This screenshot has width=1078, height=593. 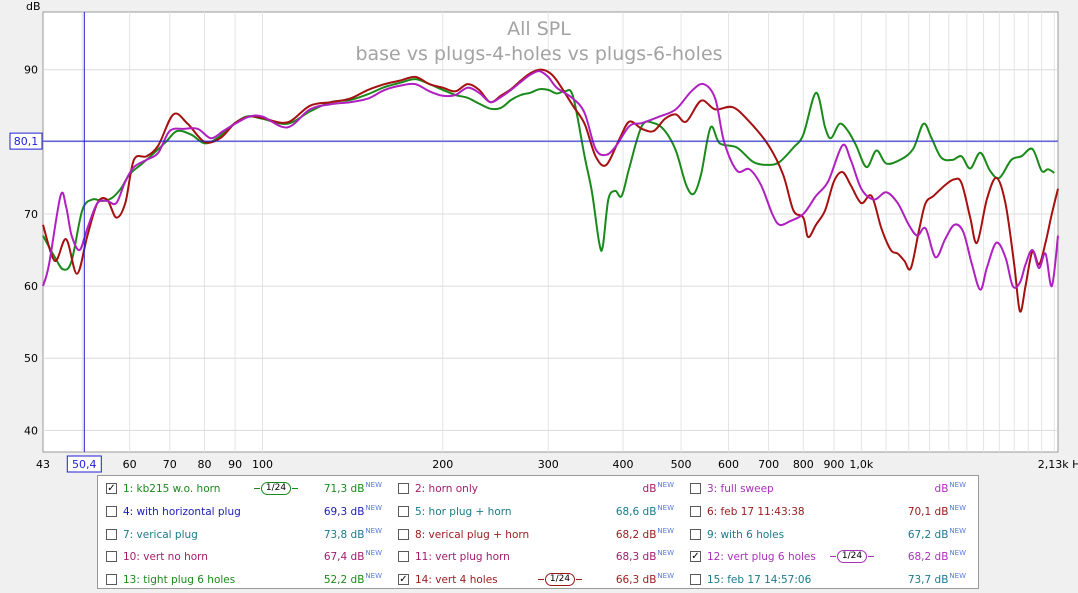 What do you see at coordinates (165, 557) in the screenshot?
I see `legend-label: 10: vert no horn` at bounding box center [165, 557].